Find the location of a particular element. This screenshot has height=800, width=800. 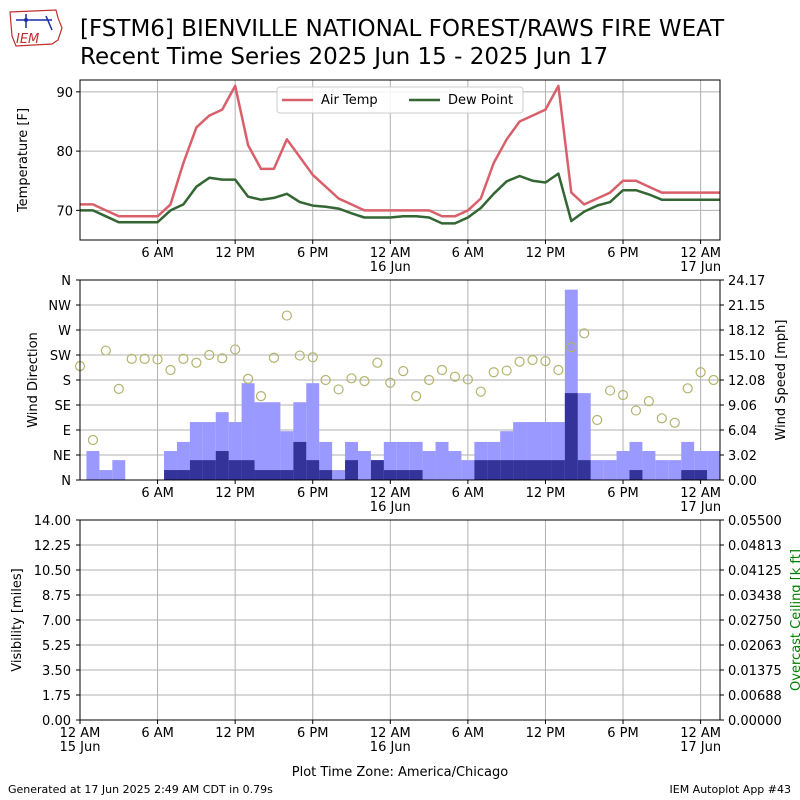

direction-tick-label: N is located at coordinates (66, 281).